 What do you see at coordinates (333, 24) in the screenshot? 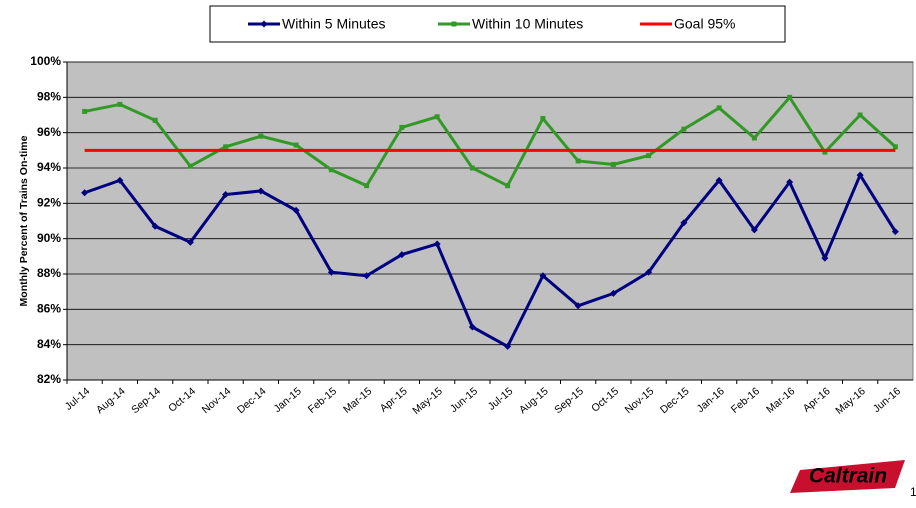
I see `legend-label: Within 5 Minutes` at bounding box center [333, 24].